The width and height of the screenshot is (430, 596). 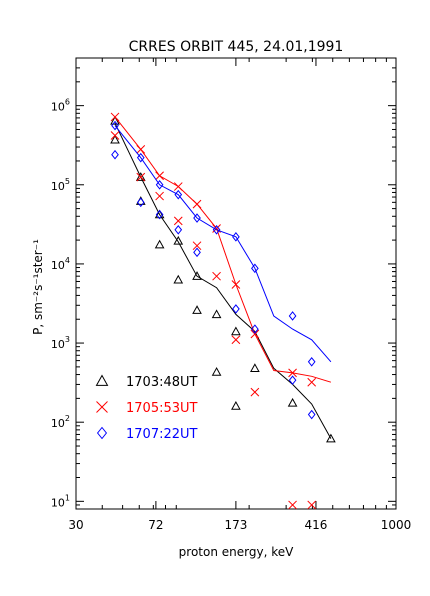 I want to click on y-tick-label: 10⁵, so click(x=60, y=185).